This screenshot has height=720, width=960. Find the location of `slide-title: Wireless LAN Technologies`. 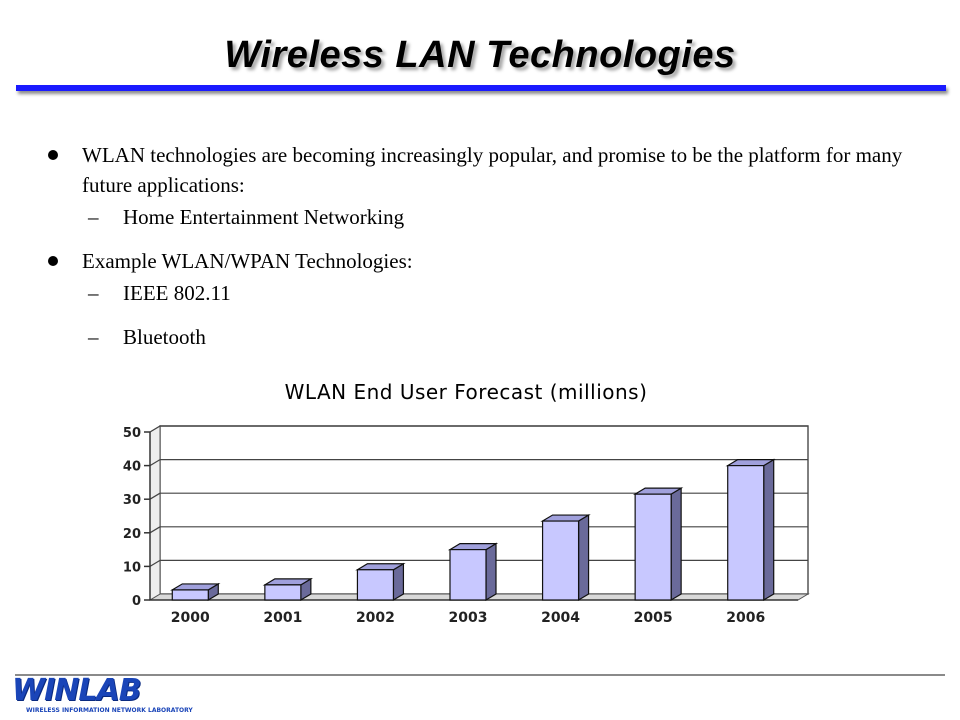

slide-title: Wireless LAN Technologies is located at coordinates (480, 55).